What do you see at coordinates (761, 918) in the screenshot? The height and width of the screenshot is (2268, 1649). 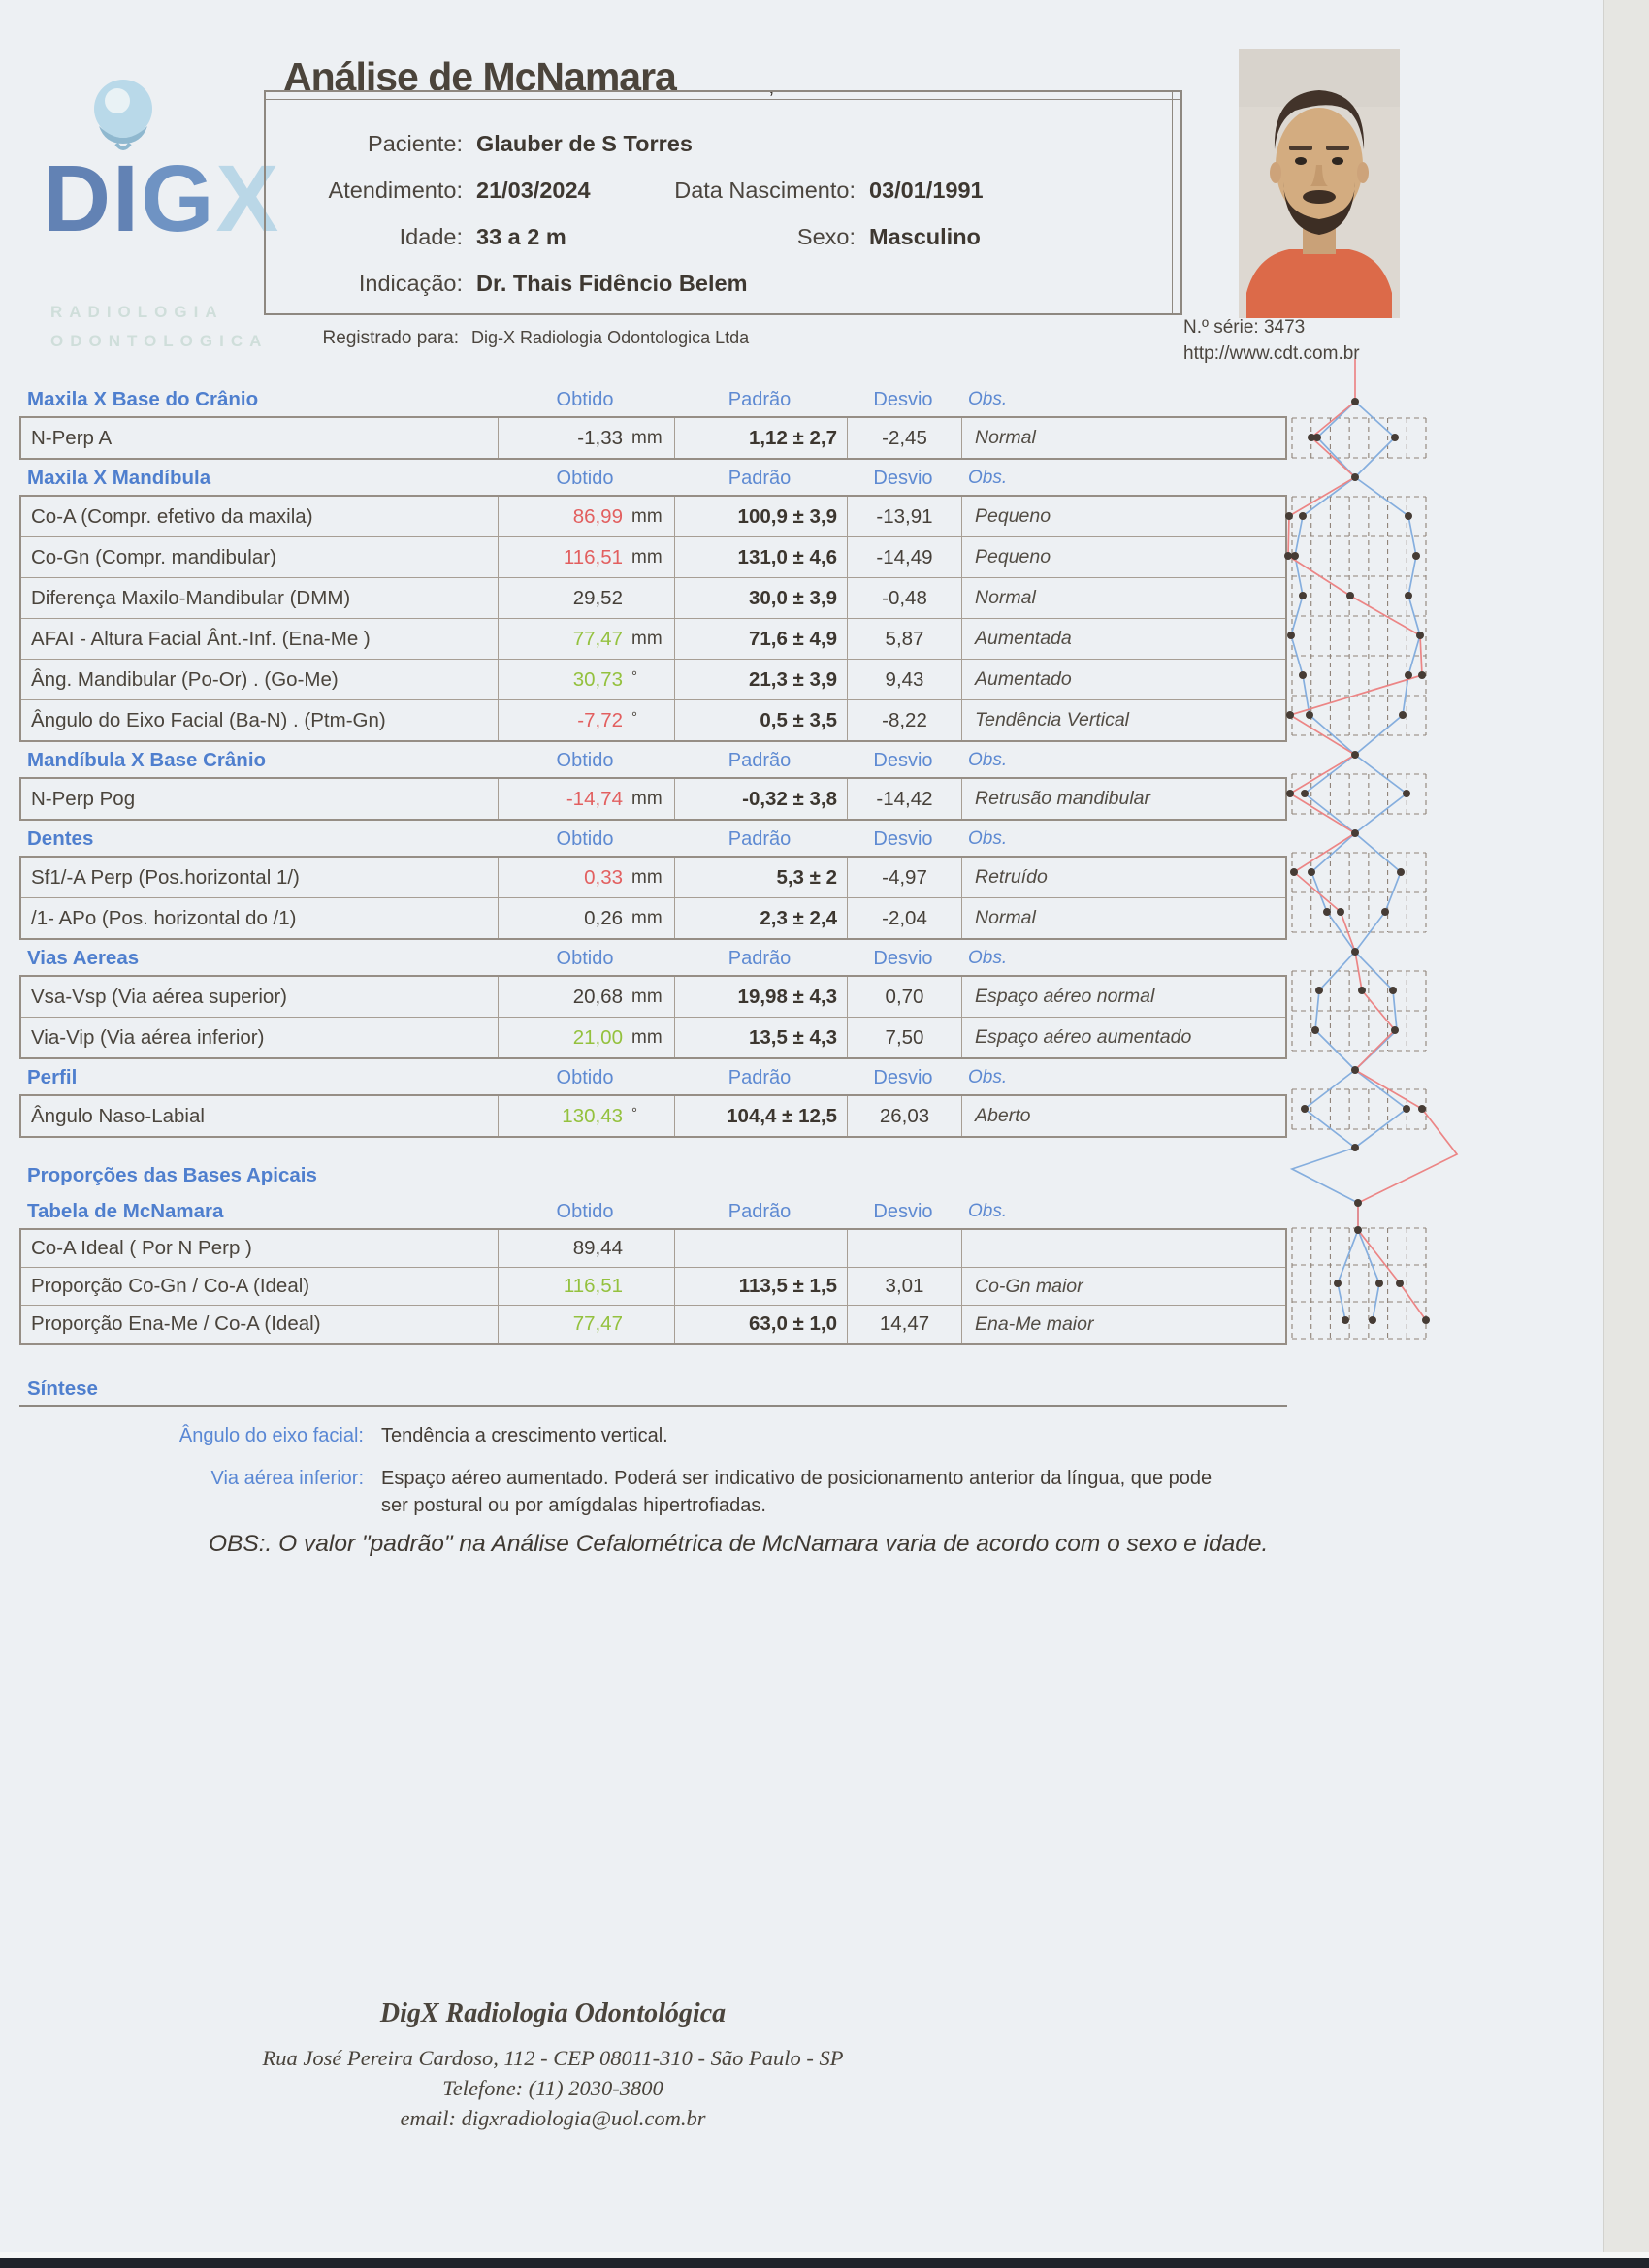 I see `cell-padrao: 2,3 ± 2,4` at bounding box center [761, 918].